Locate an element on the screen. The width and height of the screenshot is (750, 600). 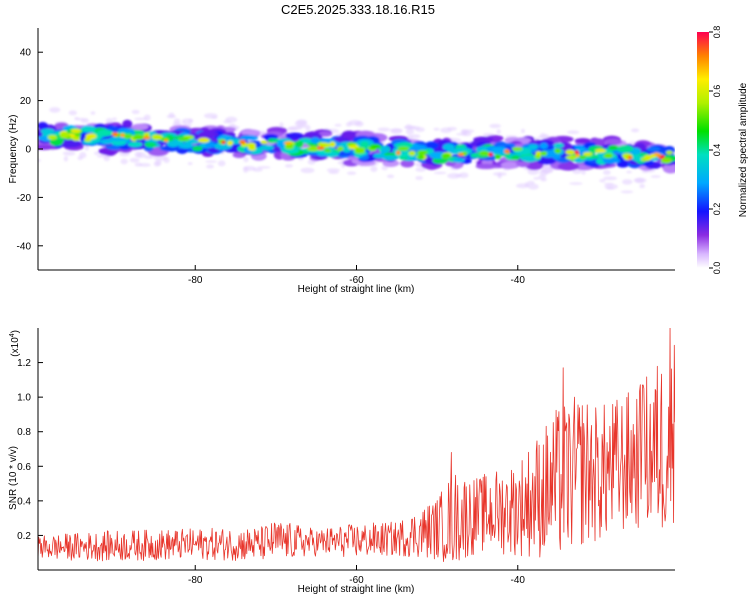
spectrogram-heatmap is located at coordinates (356, 150).